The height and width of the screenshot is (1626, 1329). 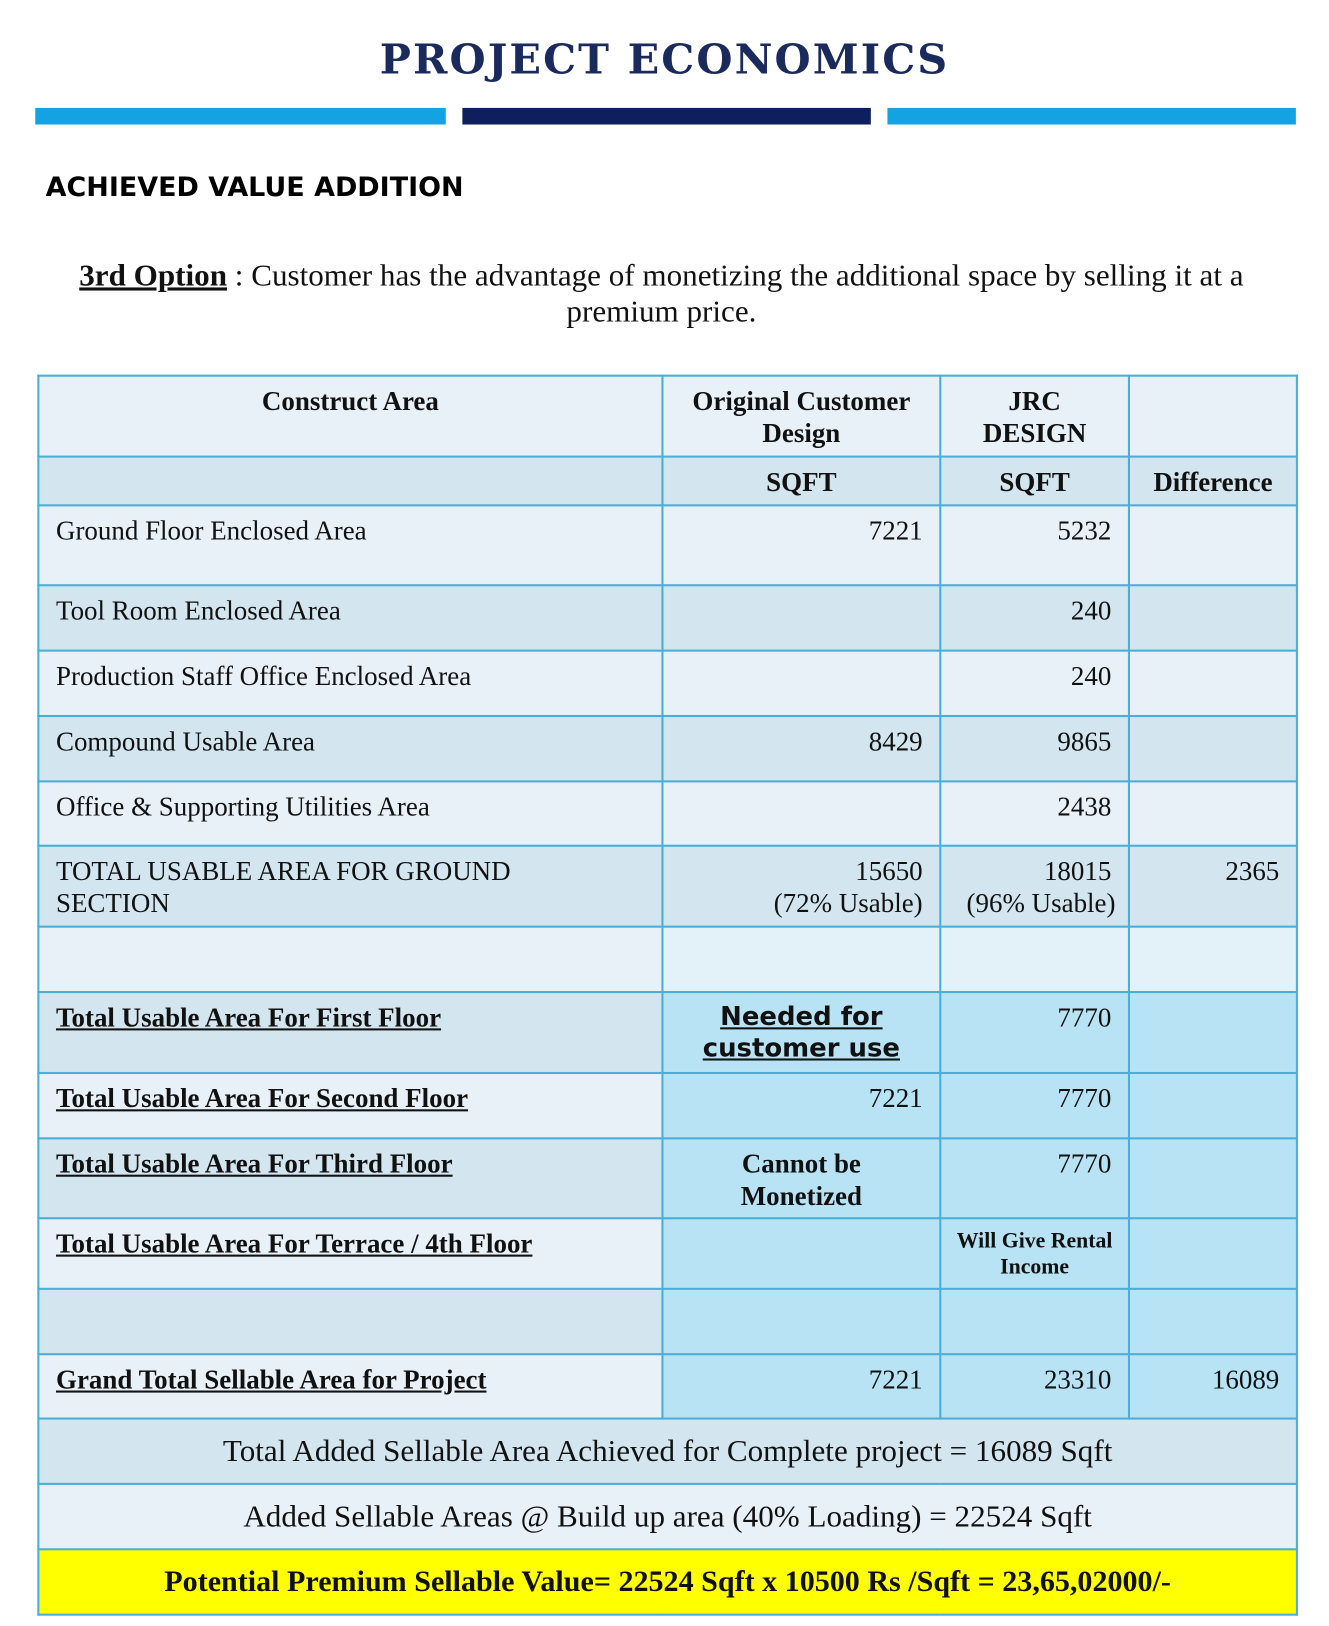 What do you see at coordinates (1035, 545) in the screenshot?
I see `cell: 5232` at bounding box center [1035, 545].